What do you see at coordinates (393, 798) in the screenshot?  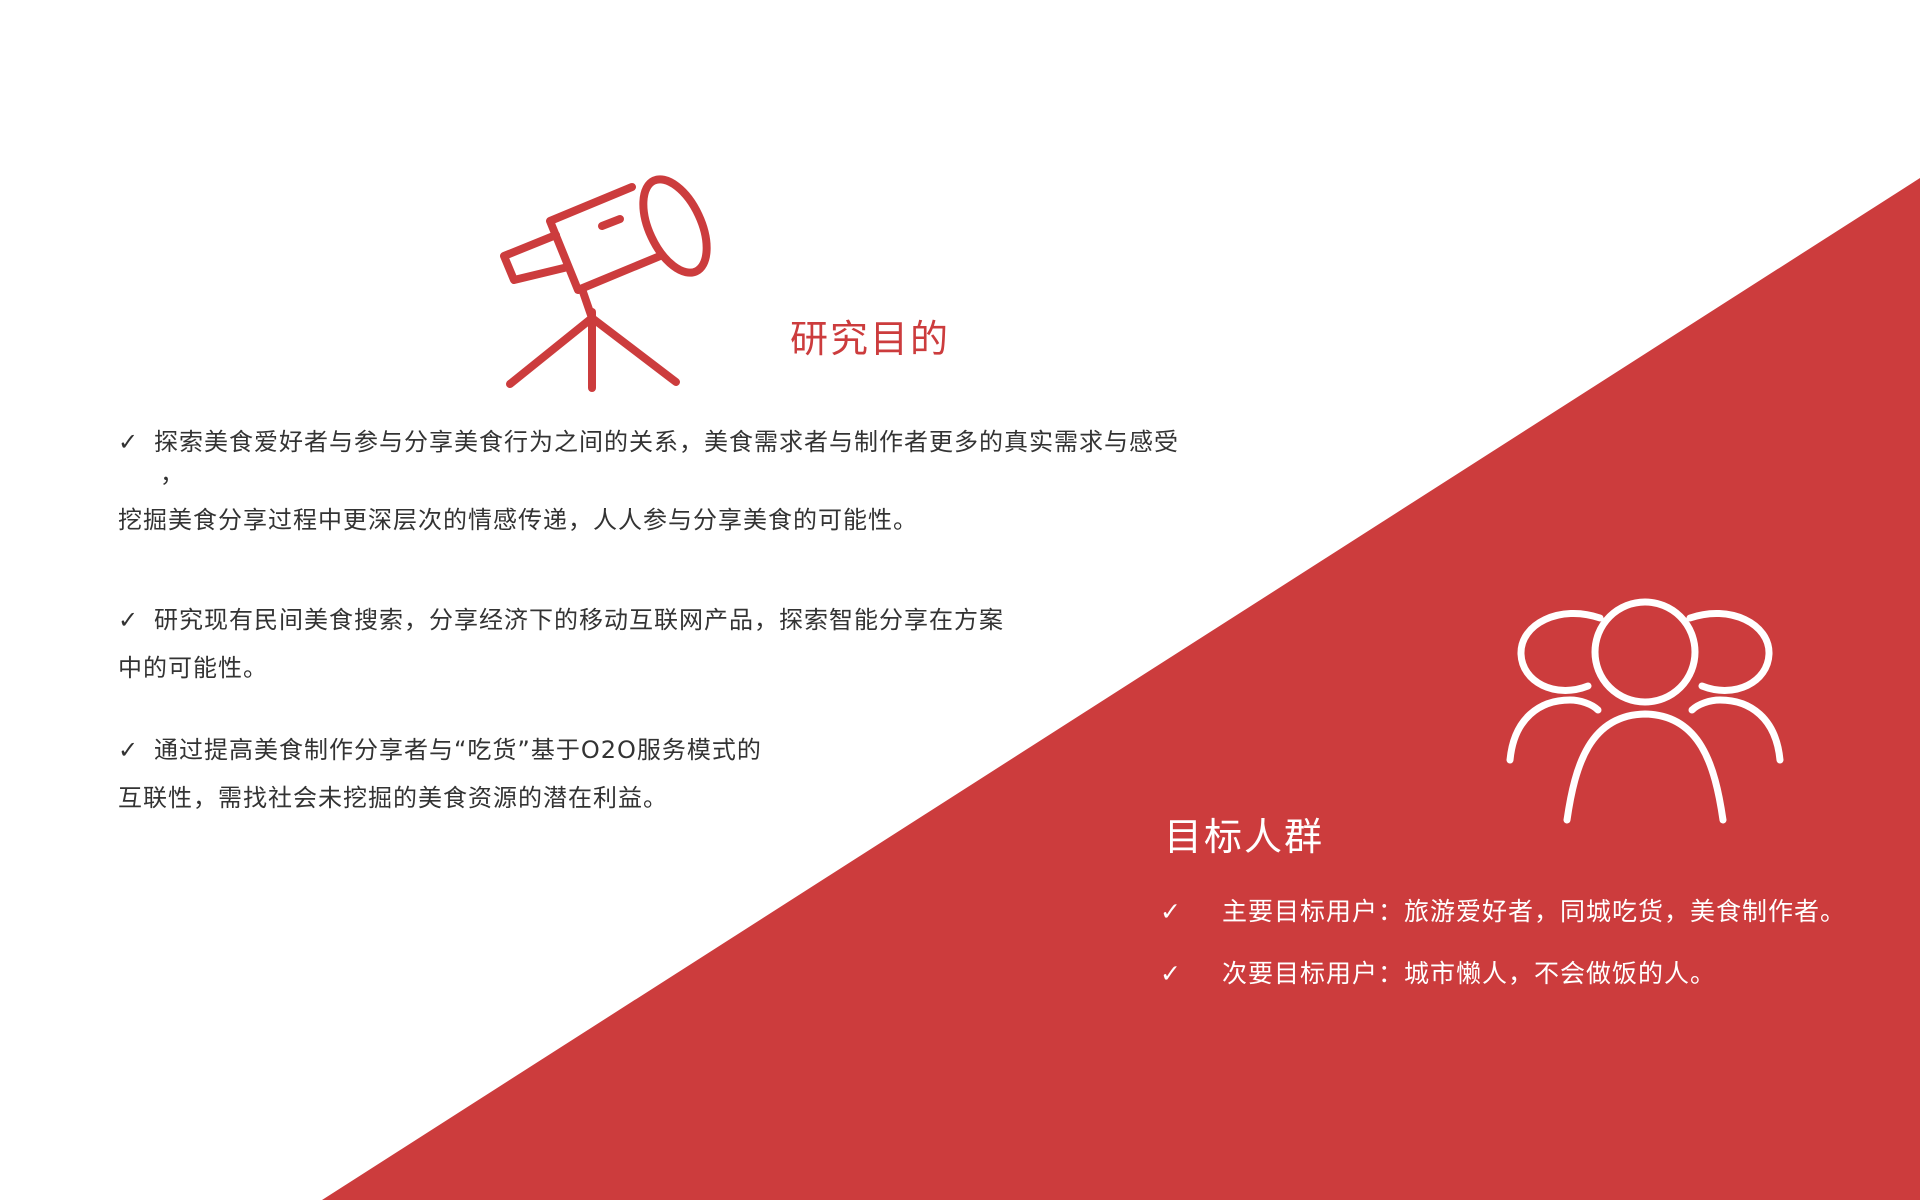 I see `research-point-3-line-2: 互联性，需找社会未挖掘的美食资源的潜在利益。` at bounding box center [393, 798].